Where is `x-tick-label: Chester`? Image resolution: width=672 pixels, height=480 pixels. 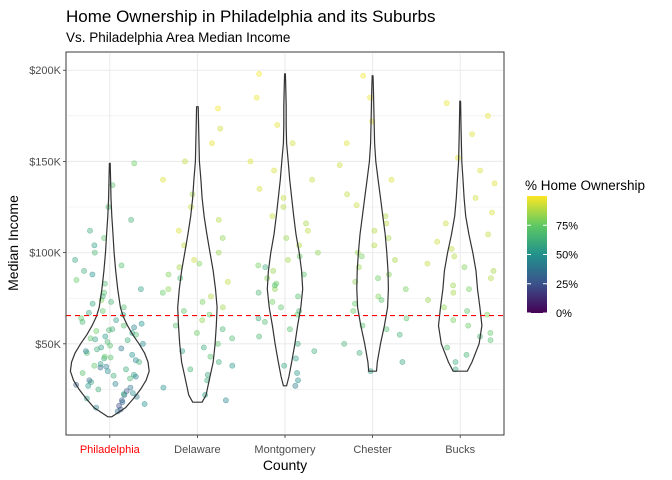
x-tick-label: Chester is located at coordinates (372, 450).